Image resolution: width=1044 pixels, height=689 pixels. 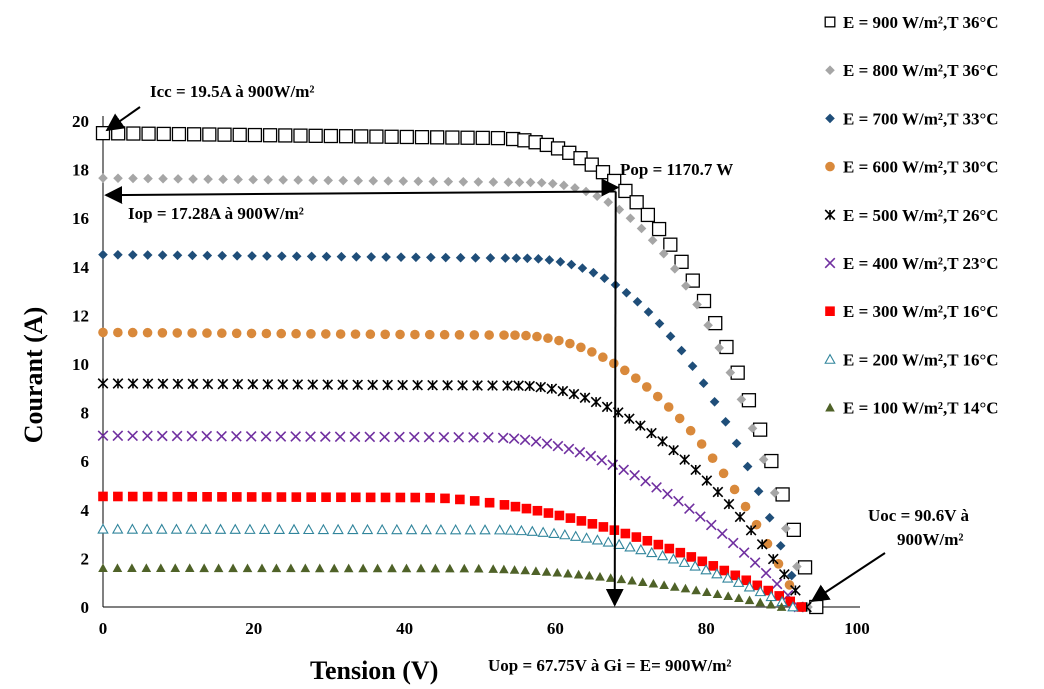 I want to click on x-tick-label: 20, so click(x=253, y=628).